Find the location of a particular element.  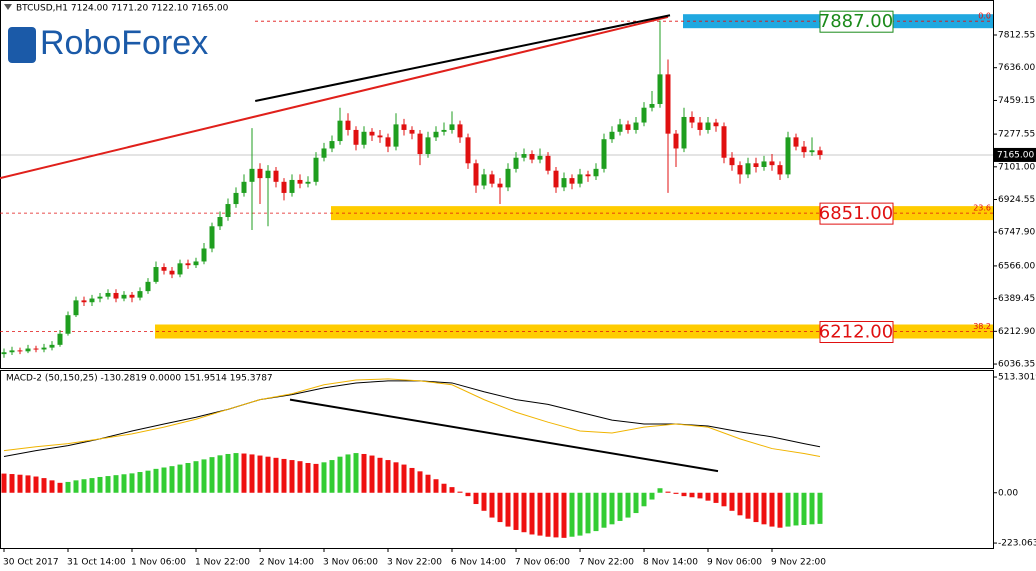

y-tick-label: 6924.55 is located at coordinates (1016, 200).